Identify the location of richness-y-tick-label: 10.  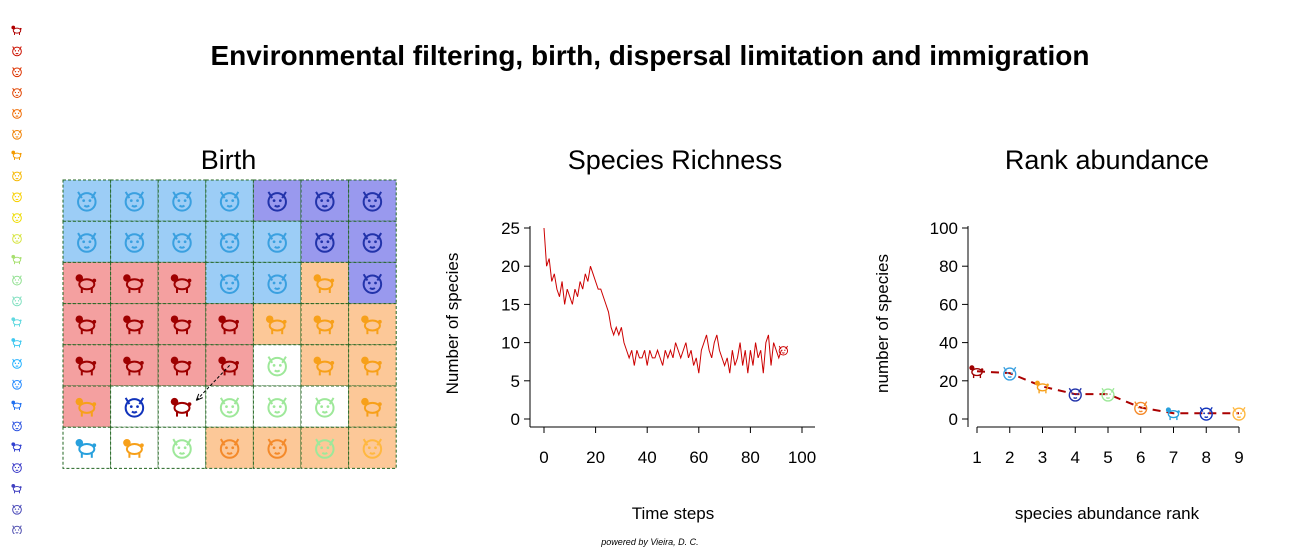
(510, 343).